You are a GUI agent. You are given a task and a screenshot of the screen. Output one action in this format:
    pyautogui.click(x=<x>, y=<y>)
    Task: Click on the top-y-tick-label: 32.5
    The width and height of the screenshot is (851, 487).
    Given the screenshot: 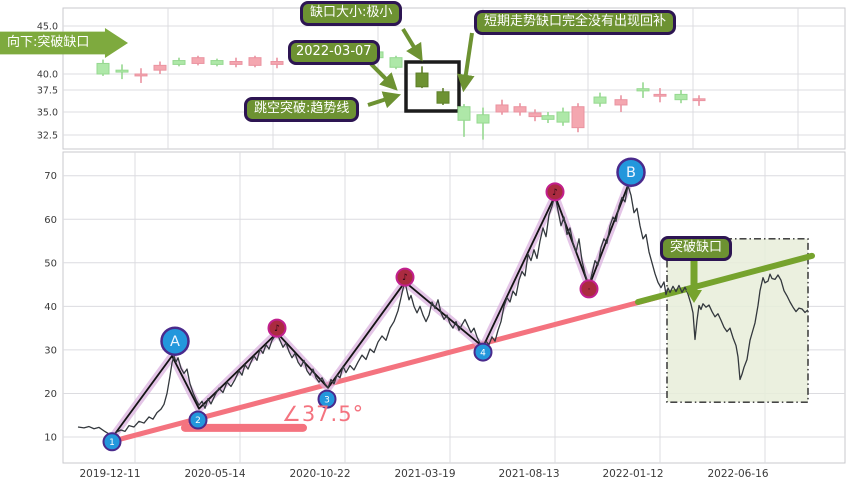 What is the action you would take?
    pyautogui.click(x=47, y=136)
    